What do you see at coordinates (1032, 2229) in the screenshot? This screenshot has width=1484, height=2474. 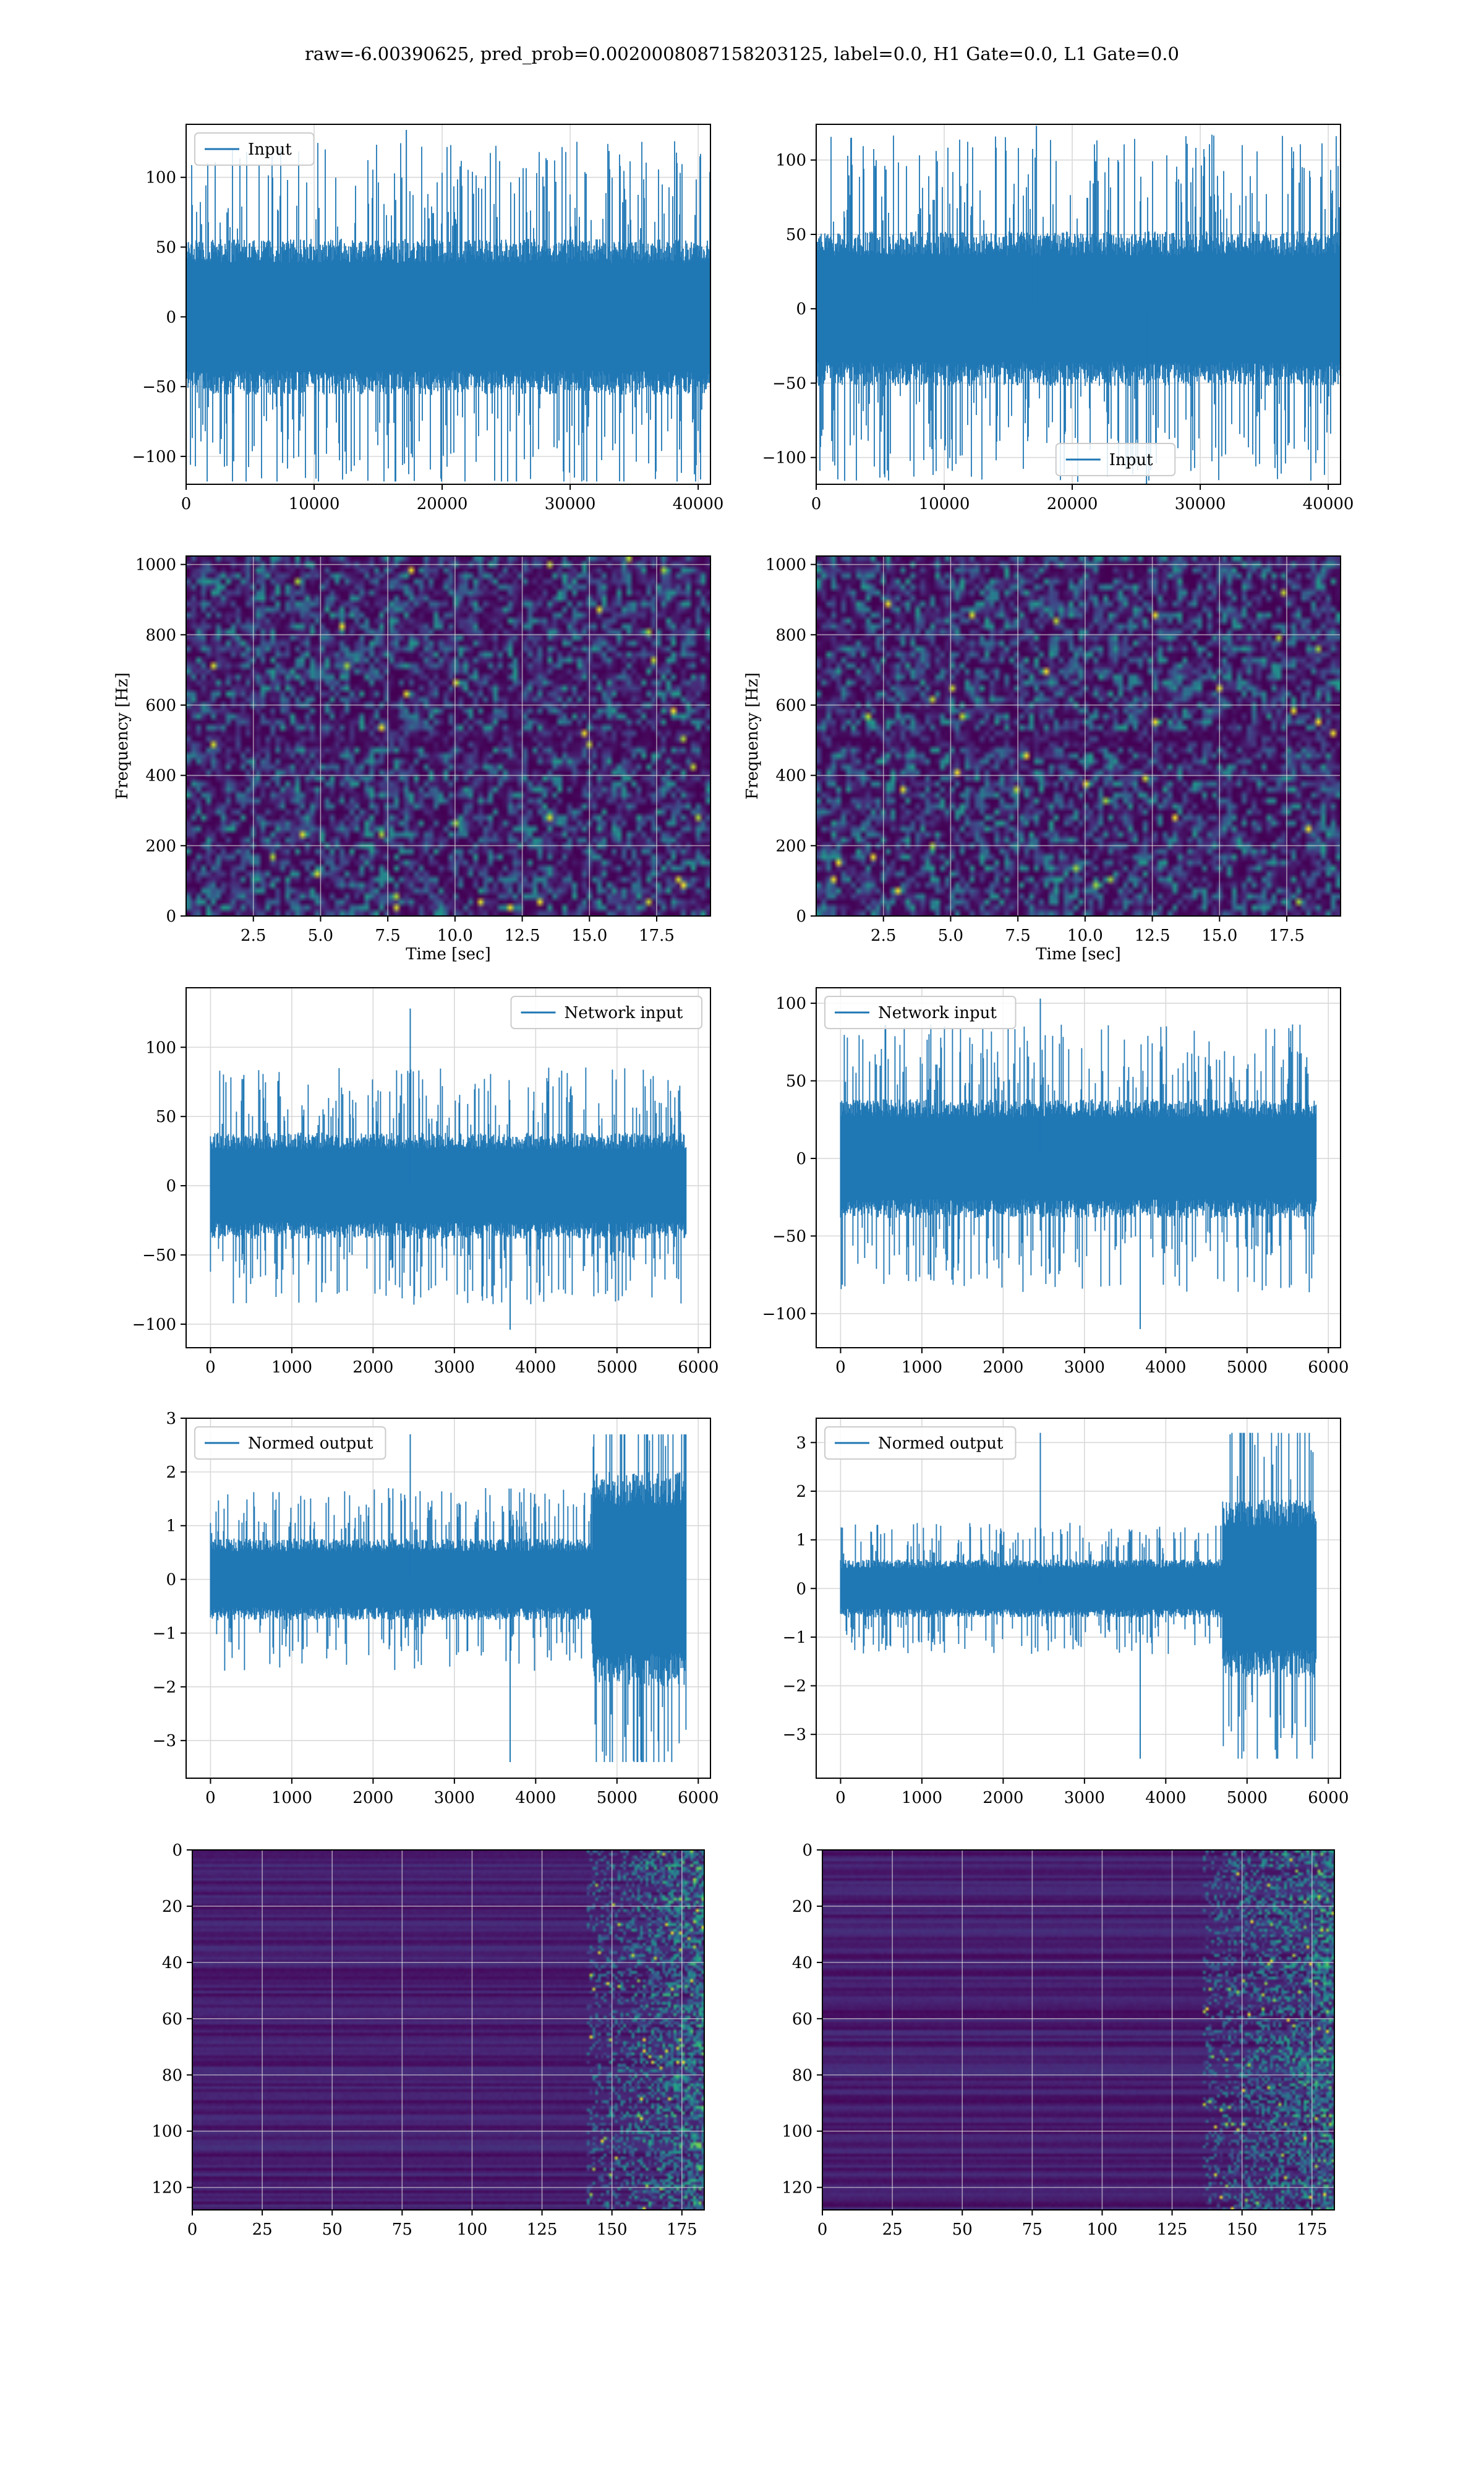 I see `x-tick-label: 75` at bounding box center [1032, 2229].